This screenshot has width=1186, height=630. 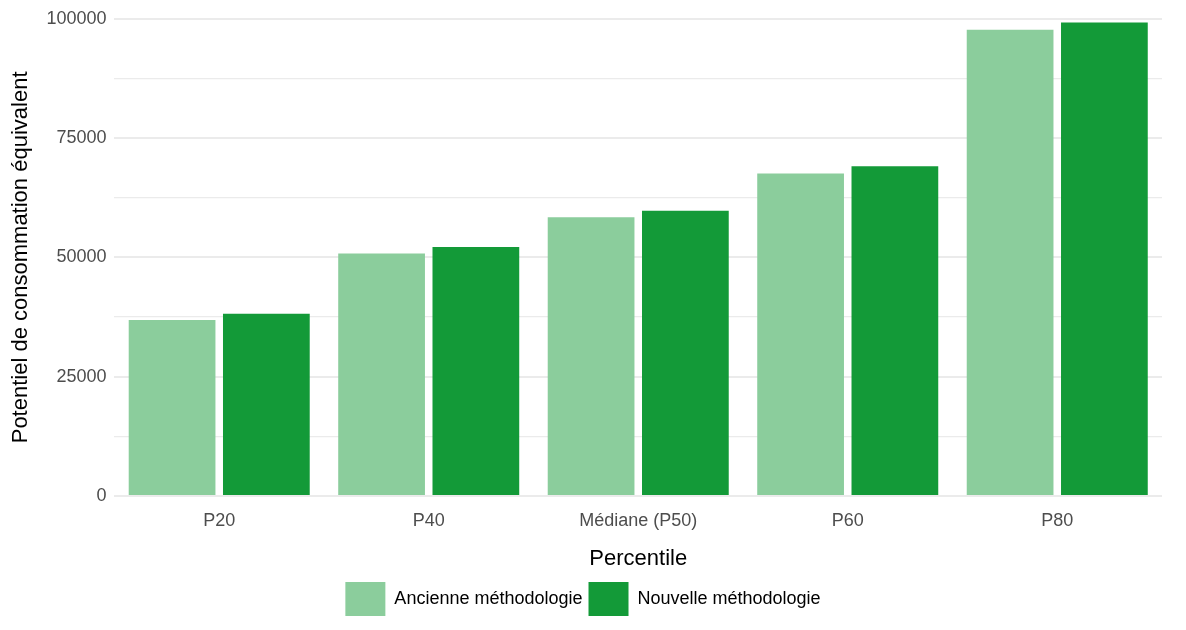 I want to click on x-tick-label: P80, so click(x=1057, y=519).